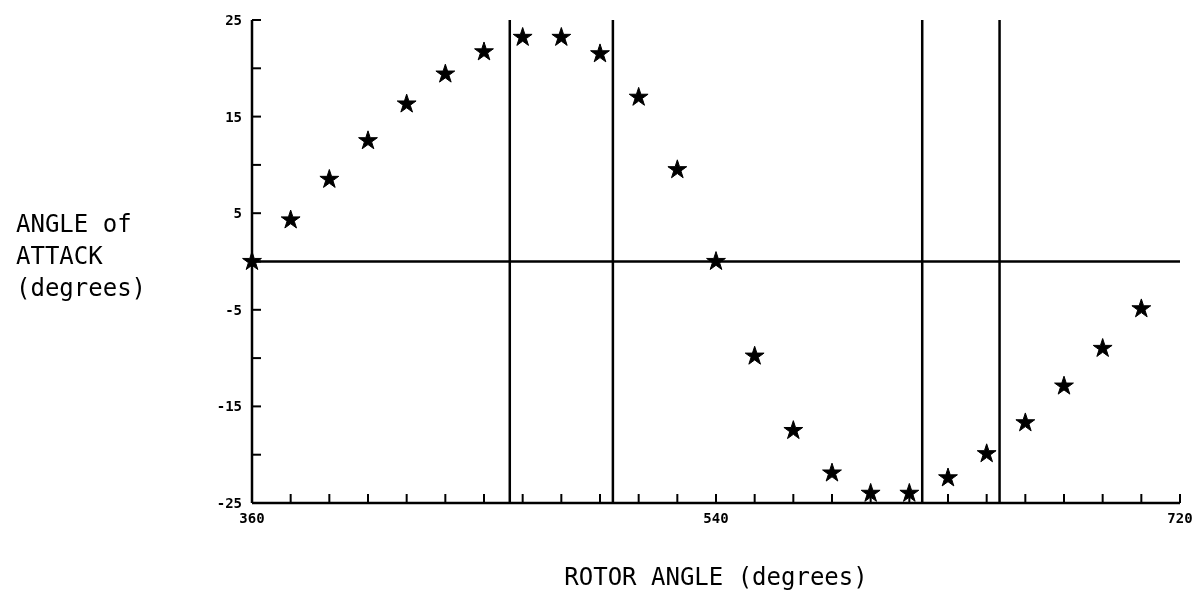 Image resolution: width=1200 pixels, height=613 pixels. Describe the element at coordinates (716, 518) in the screenshot. I see `x-tick-label: 540` at that location.